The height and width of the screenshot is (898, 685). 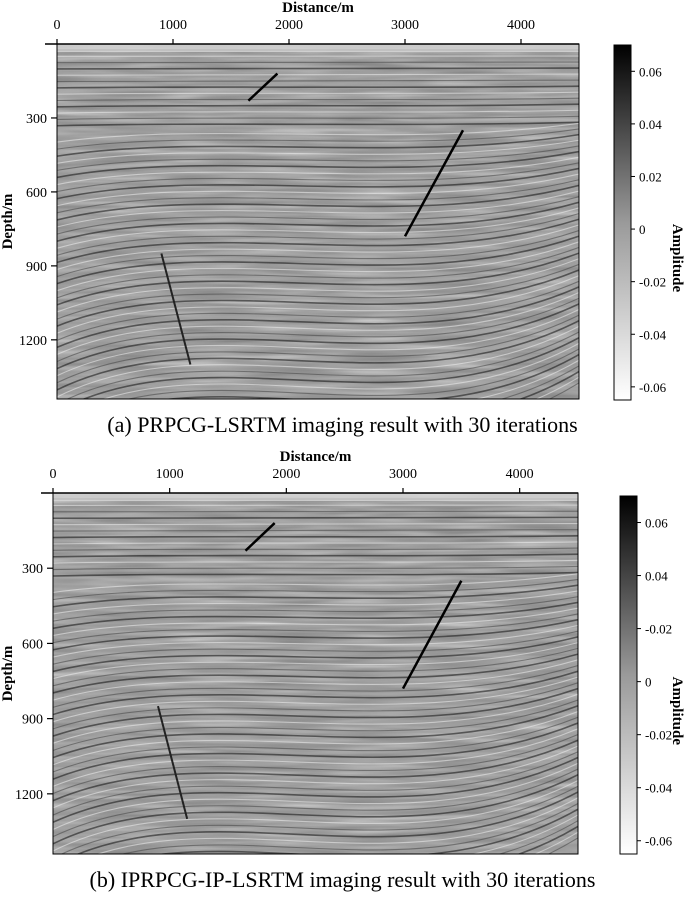 I want to click on colorbar-tick-label: -0.06, so click(x=653, y=387).